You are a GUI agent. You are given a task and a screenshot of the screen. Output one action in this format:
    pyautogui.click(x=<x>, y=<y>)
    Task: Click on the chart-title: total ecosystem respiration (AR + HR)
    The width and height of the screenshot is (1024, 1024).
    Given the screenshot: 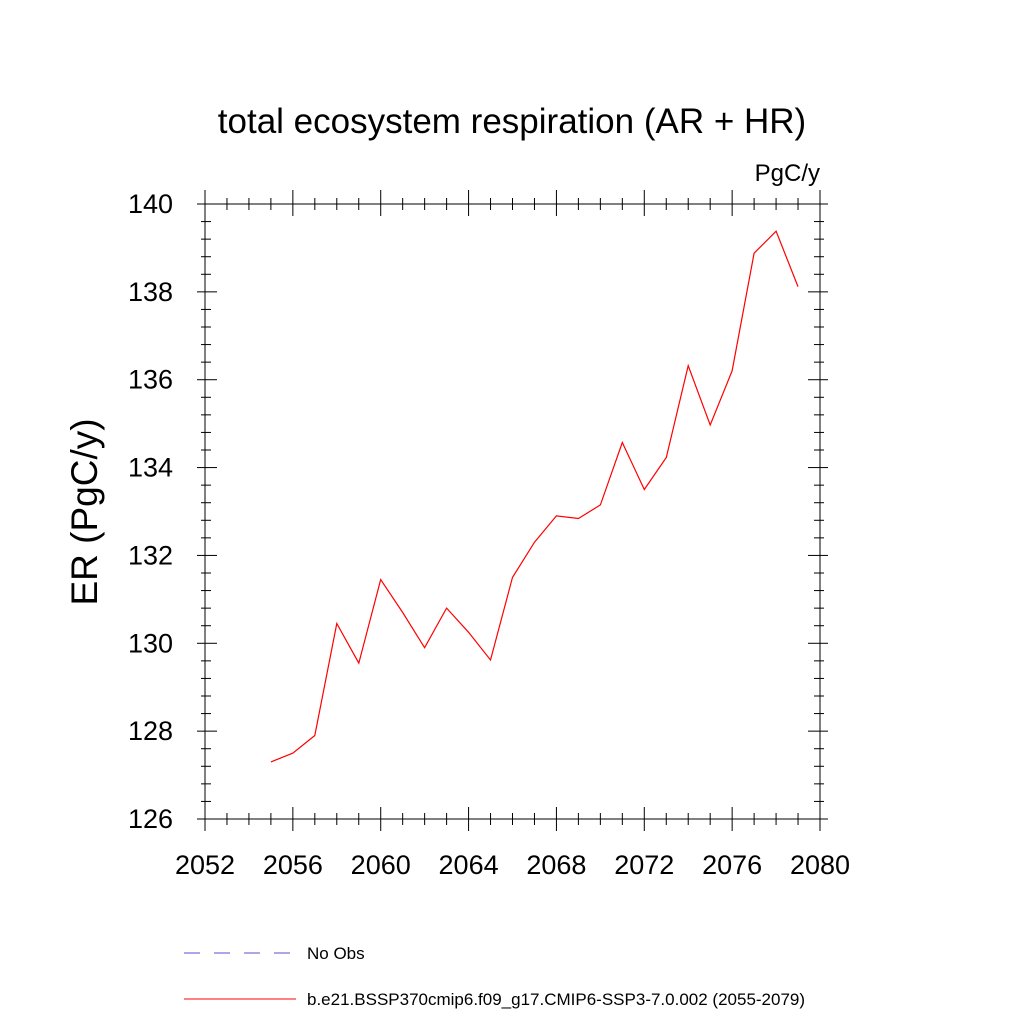 What is the action you would take?
    pyautogui.click(x=512, y=121)
    